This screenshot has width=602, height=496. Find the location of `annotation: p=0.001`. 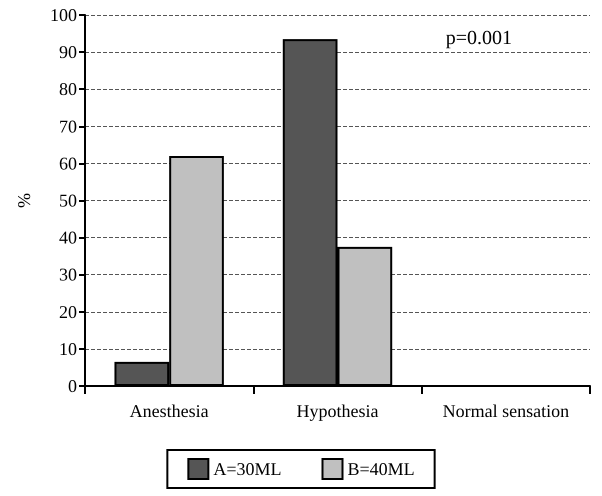

annotation: p=0.001 is located at coordinates (479, 38).